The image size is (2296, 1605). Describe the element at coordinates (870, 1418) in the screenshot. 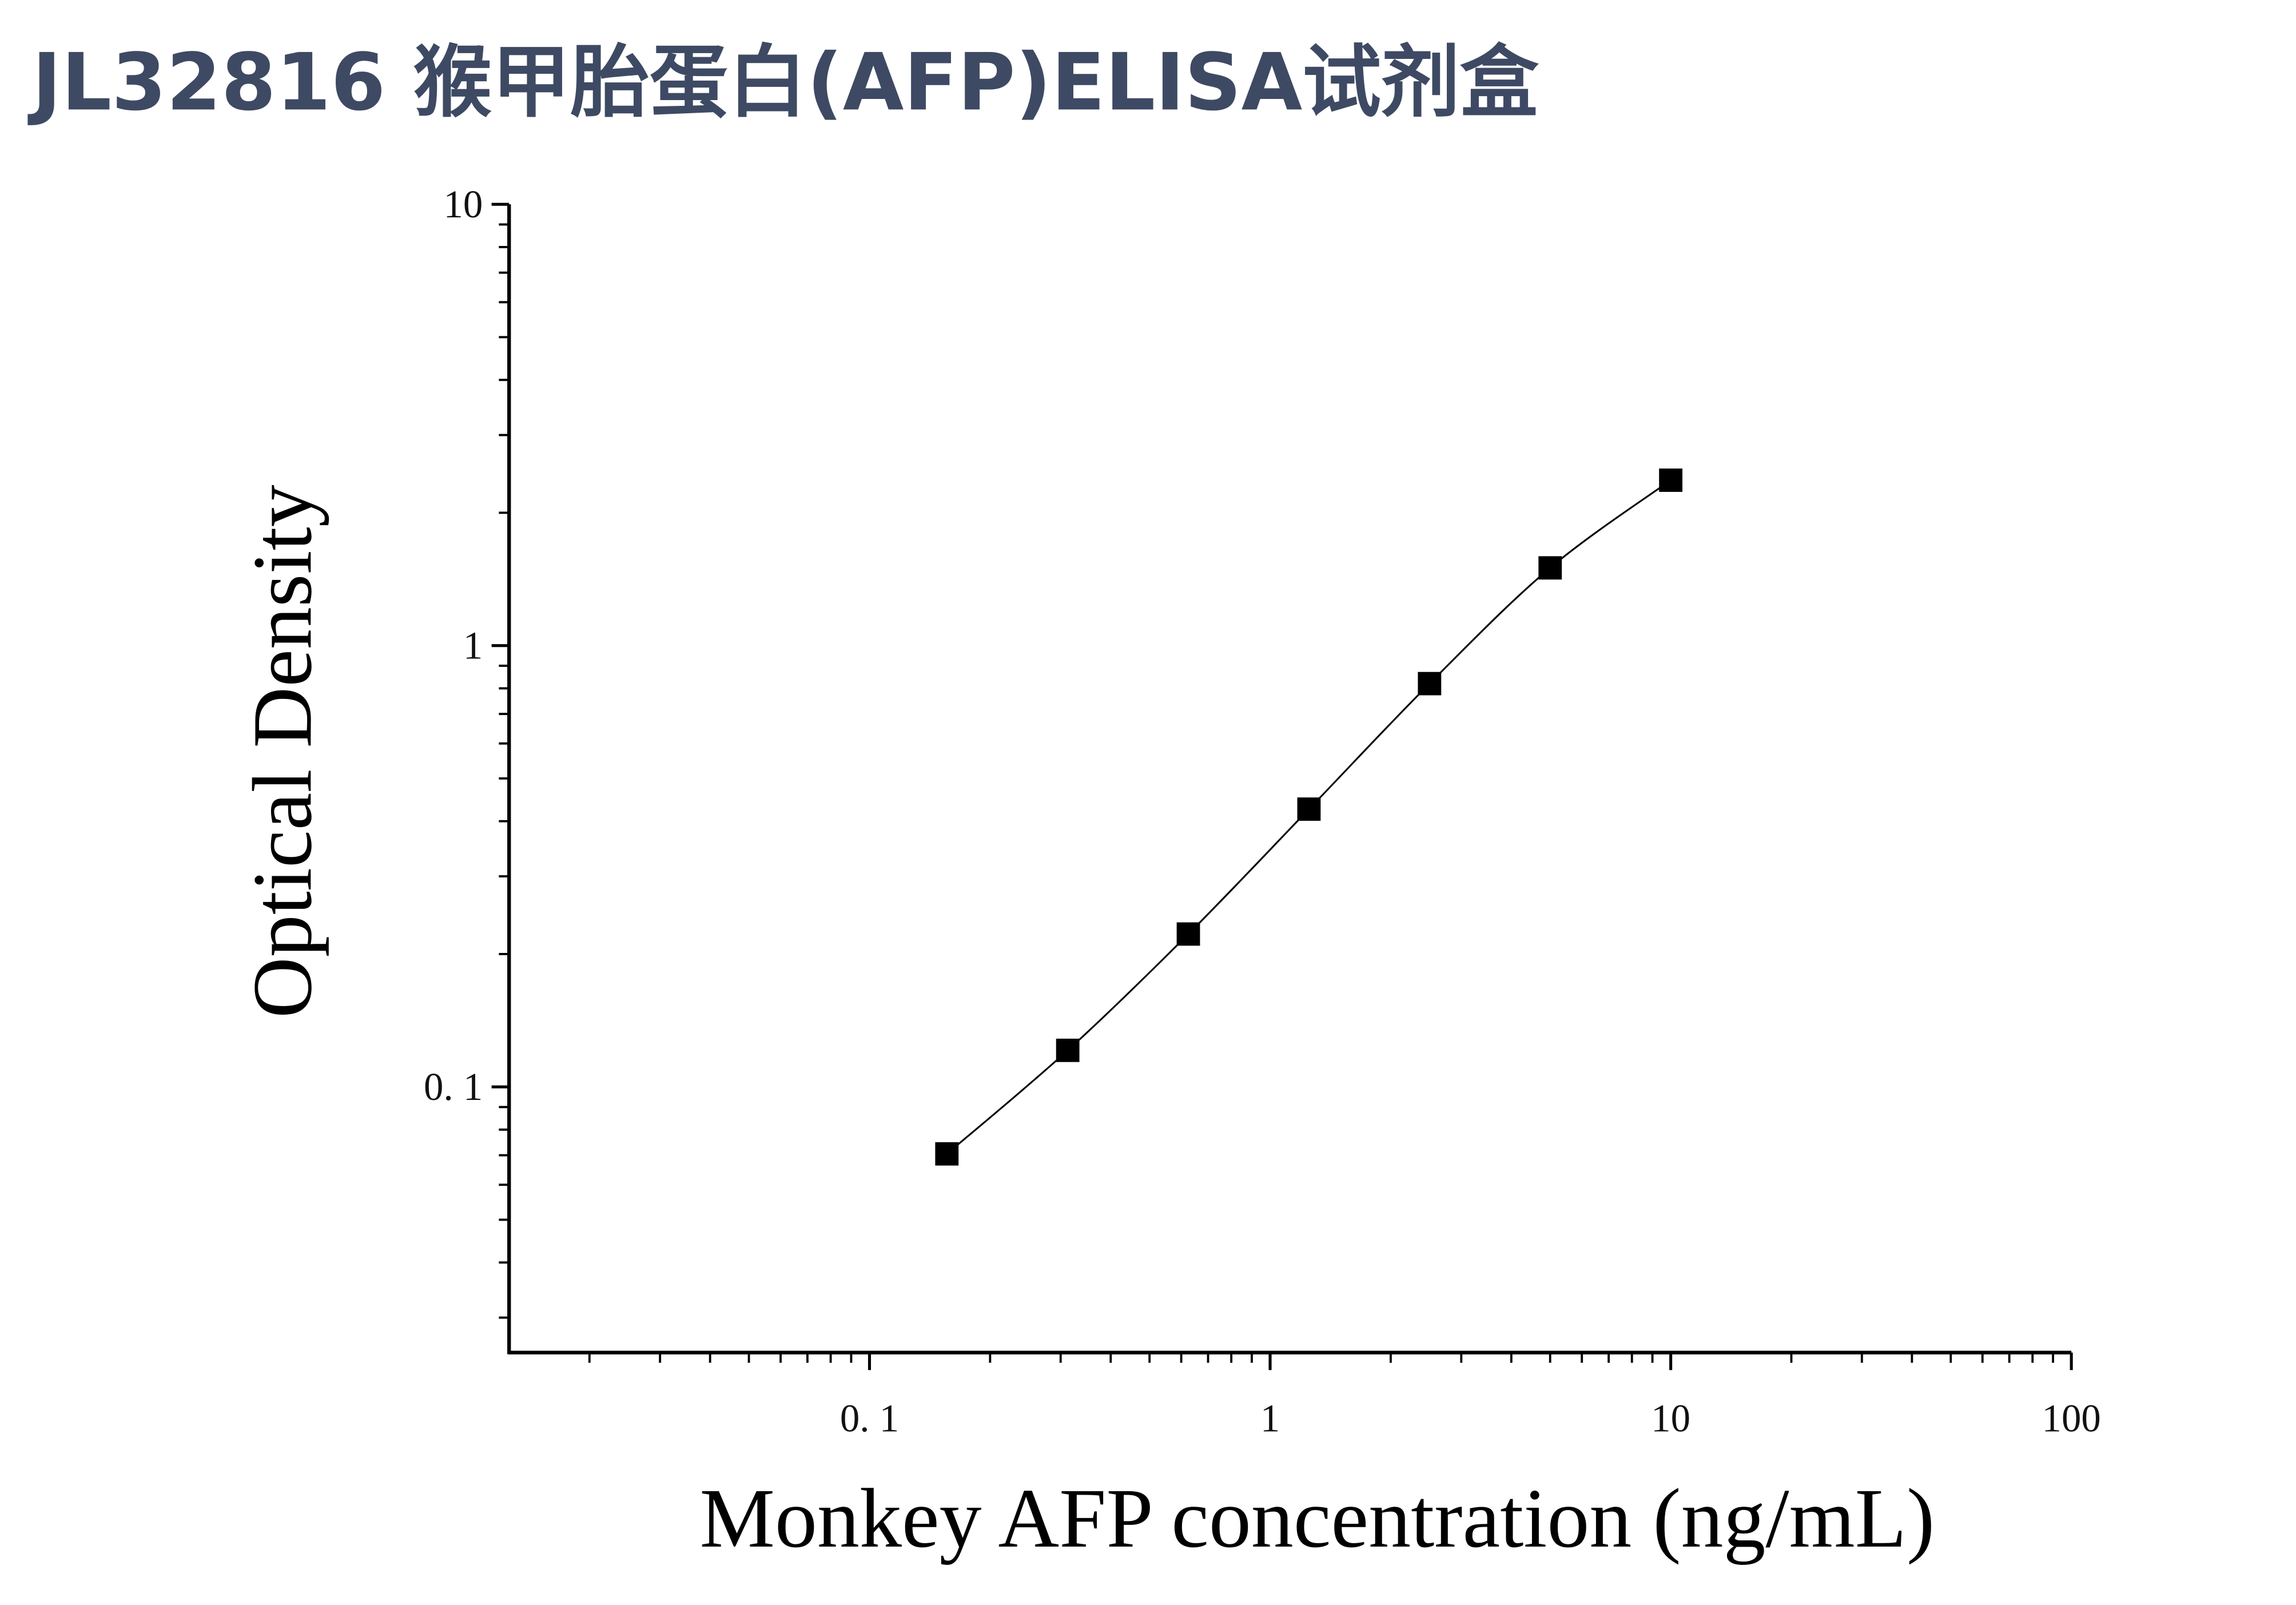

I see `x-tick-label: 0. 1` at that location.